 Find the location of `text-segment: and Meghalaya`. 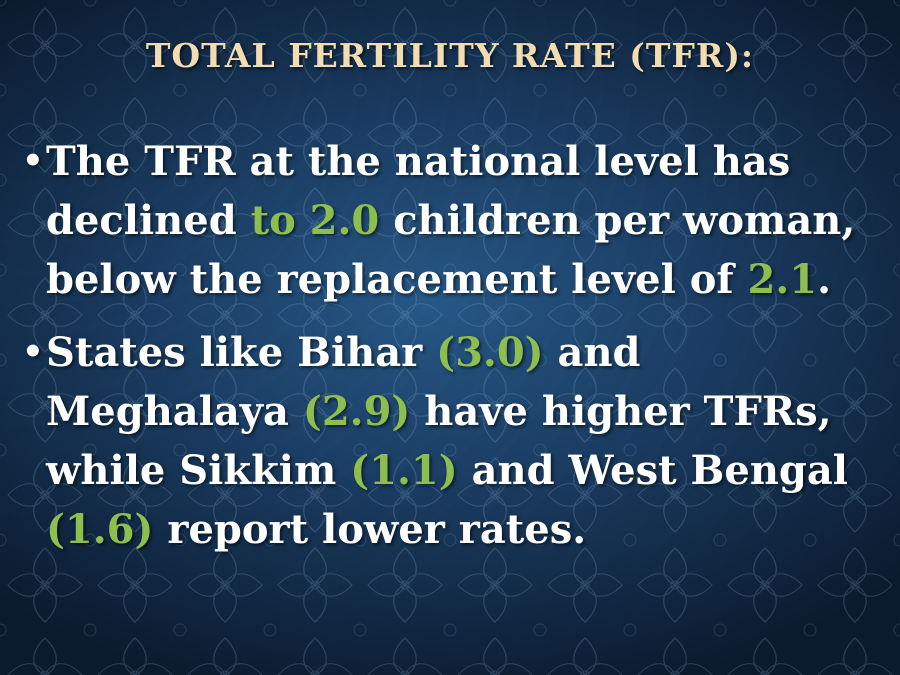

text-segment: and Meghalaya is located at coordinates (343, 382).